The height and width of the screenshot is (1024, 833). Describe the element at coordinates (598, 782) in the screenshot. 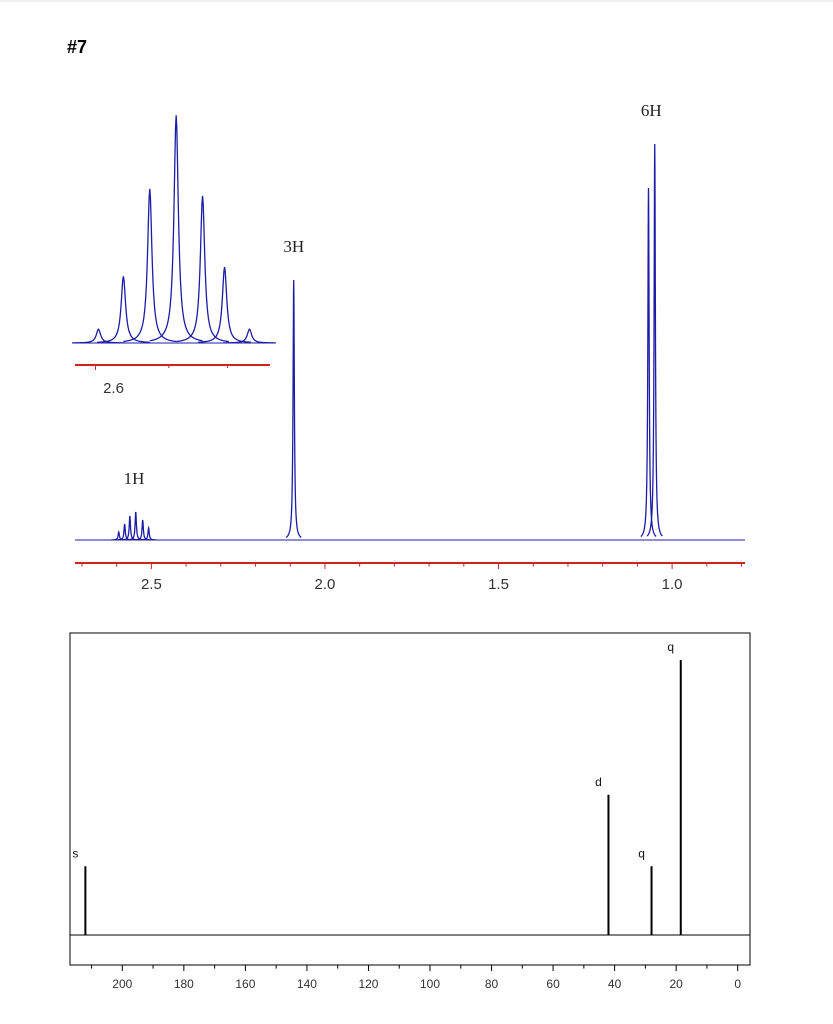

I see `multiplicity-label: d` at that location.